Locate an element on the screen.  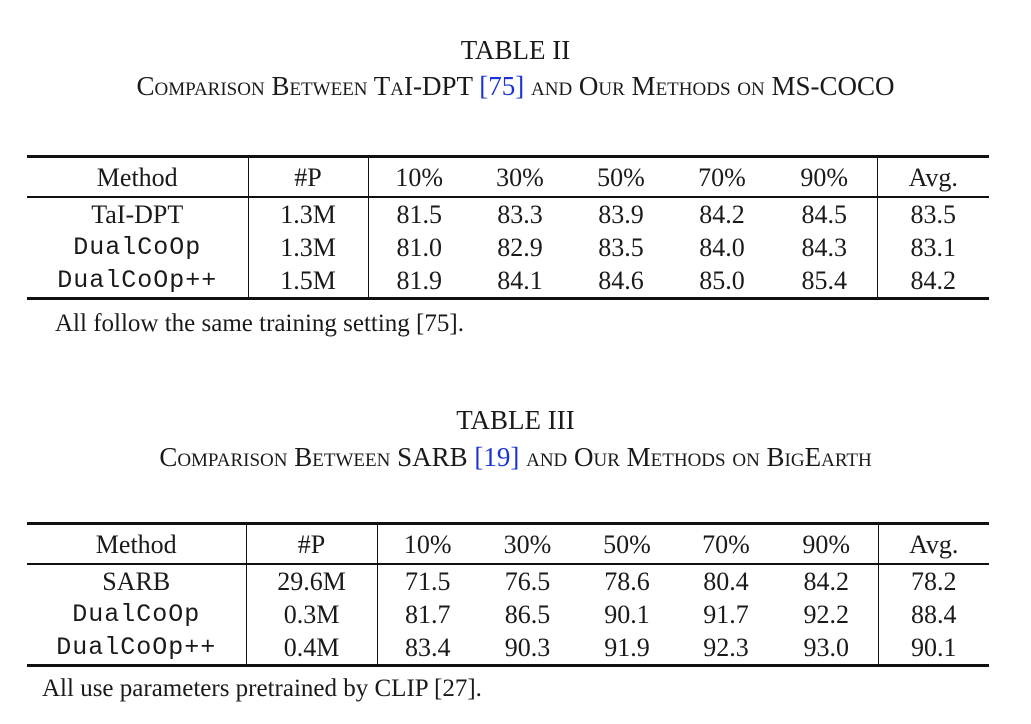
table3-caption-cite: [19] is located at coordinates (497, 457).